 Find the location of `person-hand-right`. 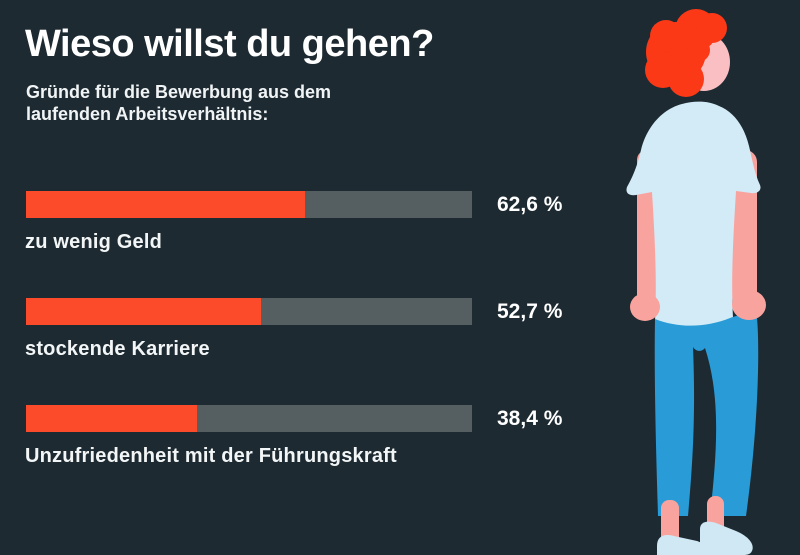

person-hand-right is located at coordinates (749, 305).